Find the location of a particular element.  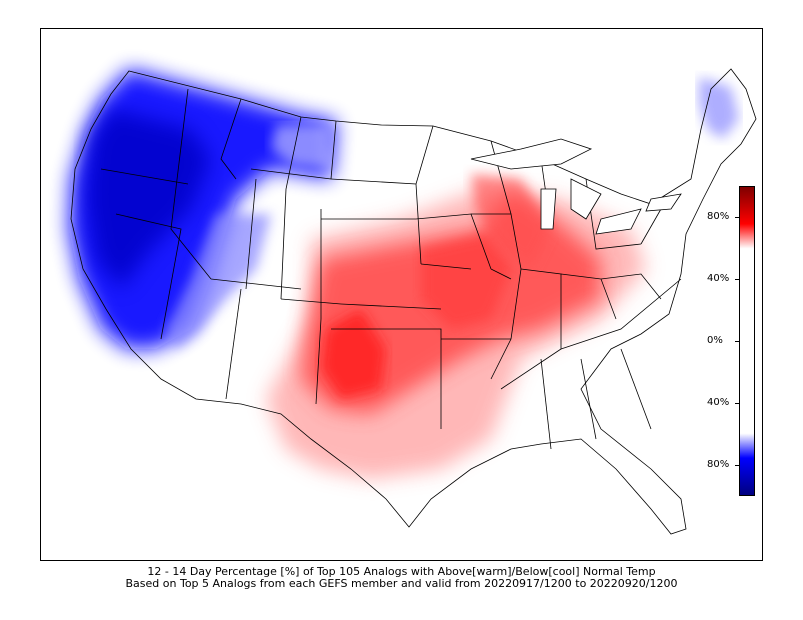

great-lakes is located at coordinates (576, 186).